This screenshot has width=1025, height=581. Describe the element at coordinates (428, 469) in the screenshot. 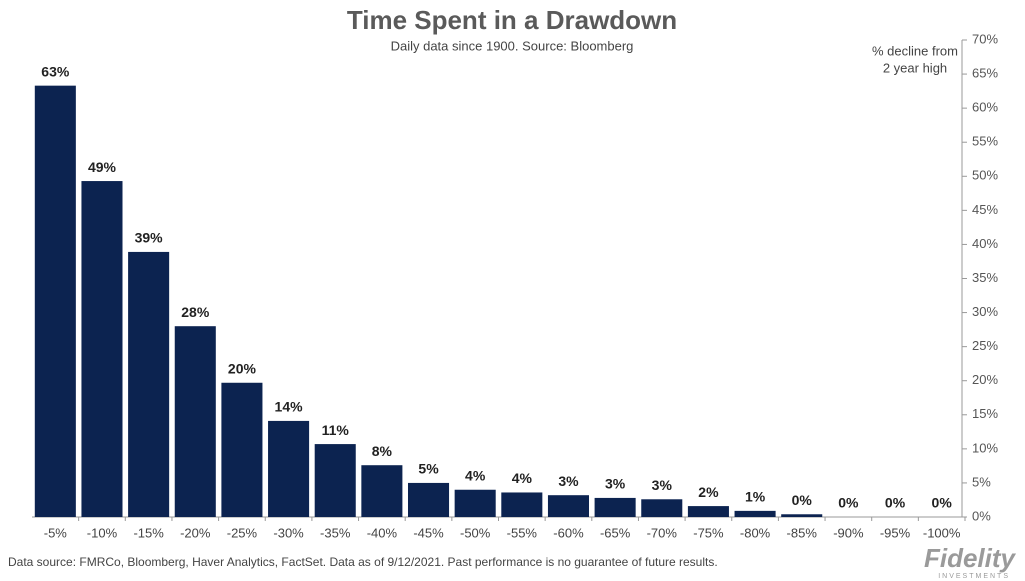

I see `data-label: 5%` at that location.